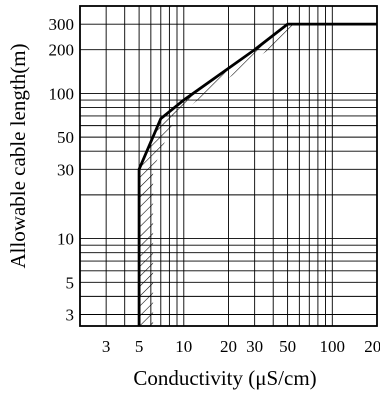  What do you see at coordinates (65, 137) in the screenshot?
I see `y-tick-label: 50` at bounding box center [65, 137].